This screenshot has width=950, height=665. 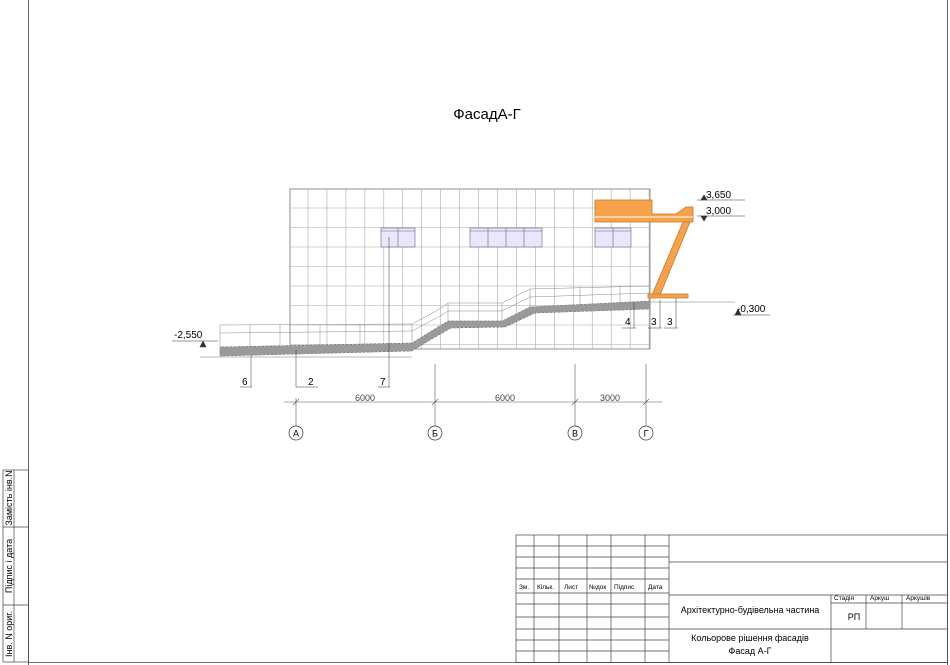 What do you see at coordinates (545, 587) in the screenshot?
I see `tb-col-kilk: Кільк.` at bounding box center [545, 587].